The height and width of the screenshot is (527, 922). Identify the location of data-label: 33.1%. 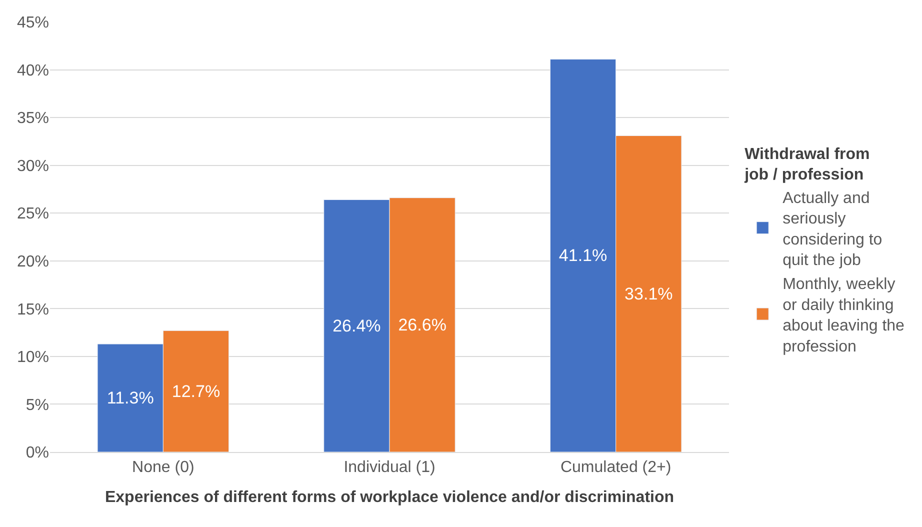
(648, 294).